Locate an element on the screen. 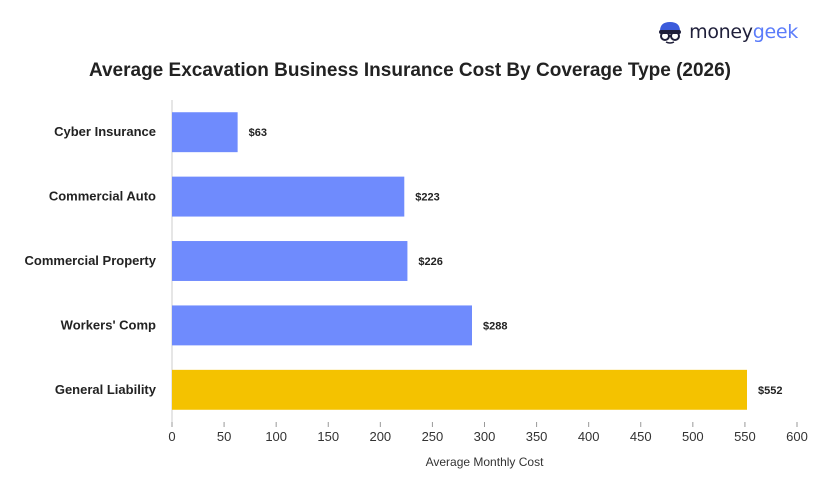 The image size is (820, 500). x-tick-label: 50 is located at coordinates (224, 436).